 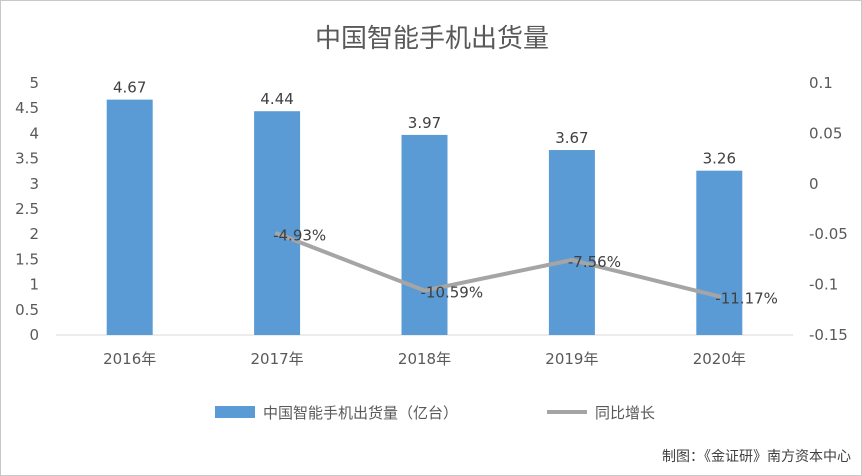 What do you see at coordinates (719, 159) in the screenshot?
I see `bar-value-label: 3.26` at bounding box center [719, 159].